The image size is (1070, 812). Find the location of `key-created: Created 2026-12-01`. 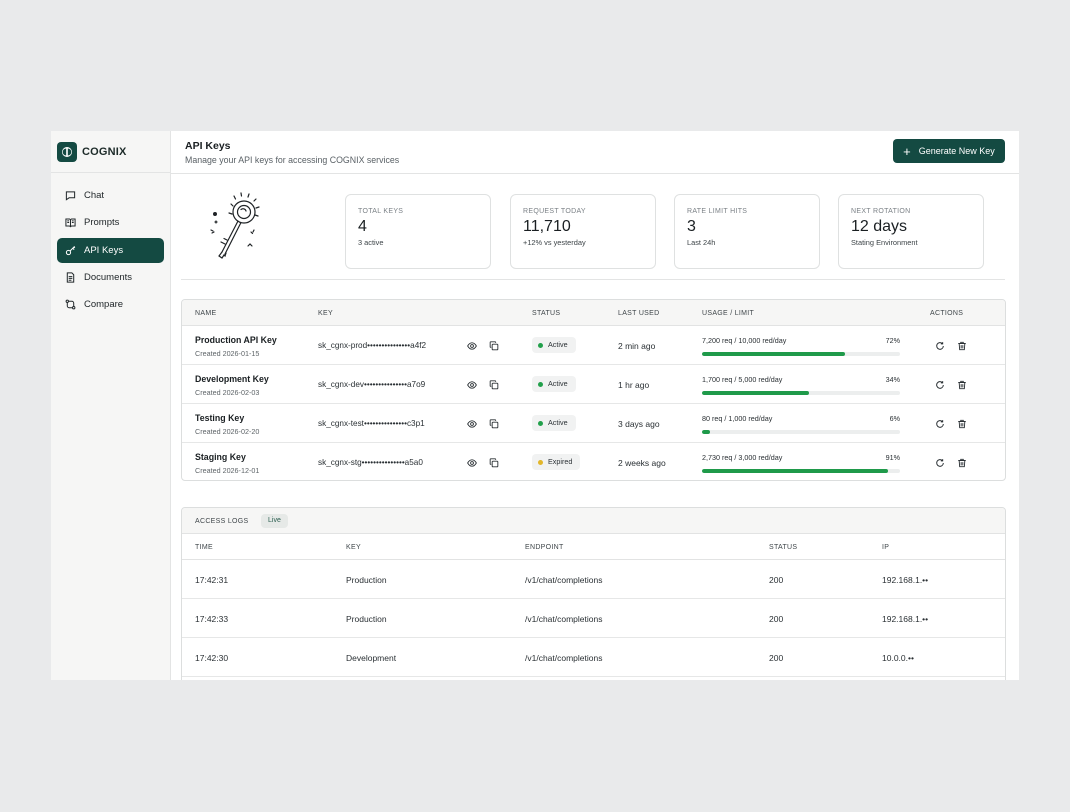

key-created: Created 2026-12-01 is located at coordinates (227, 470).